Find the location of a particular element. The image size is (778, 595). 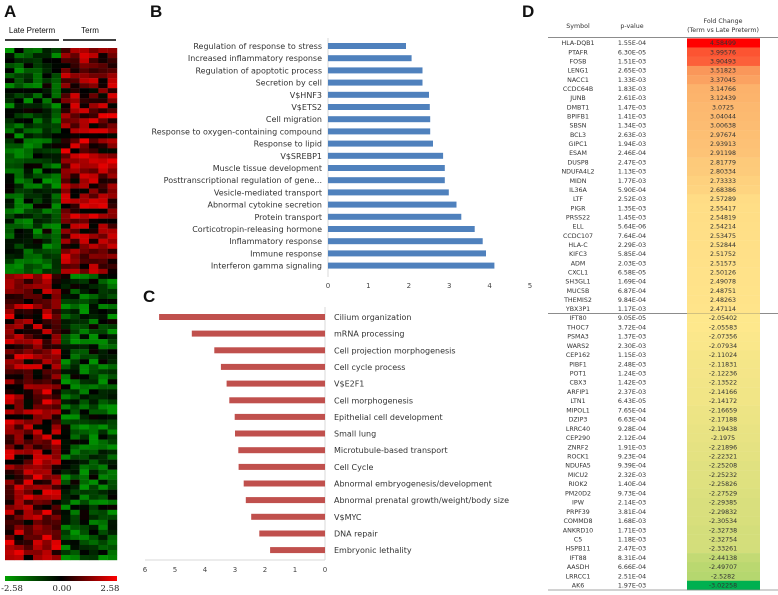

heatmap-panel: Late Preterm Term -2.58 0.00 2.58 is located at coordinates (60, 310).